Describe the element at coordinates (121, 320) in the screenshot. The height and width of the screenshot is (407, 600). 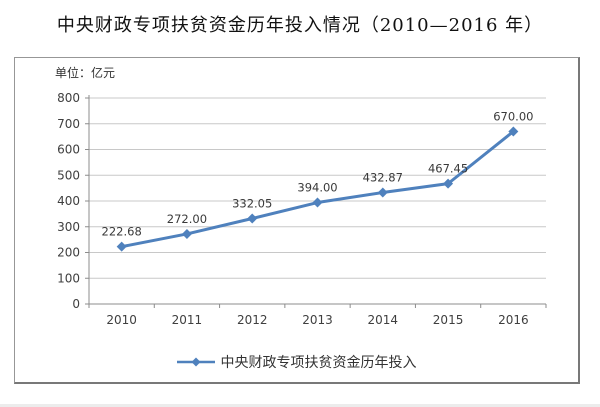
I see `svg-text: 2010` at that location.